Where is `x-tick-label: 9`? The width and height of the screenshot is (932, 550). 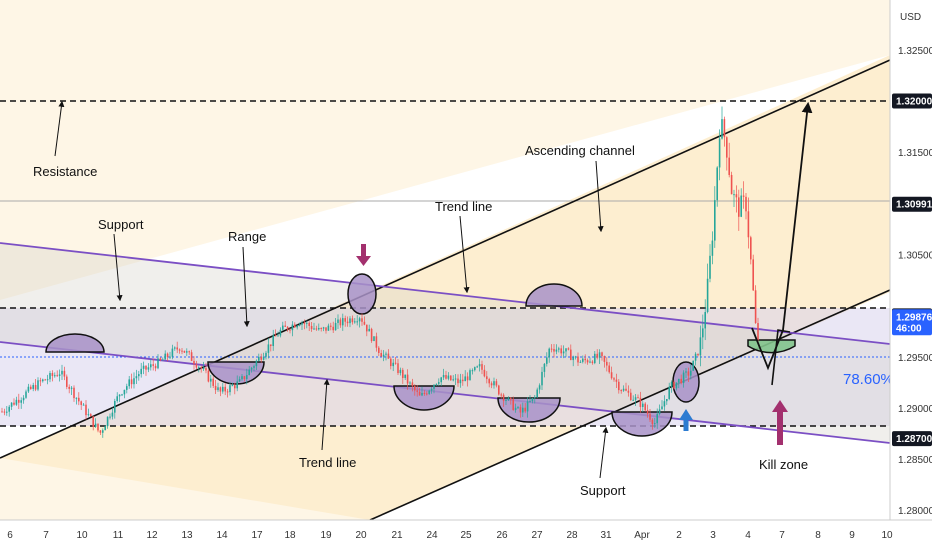
x-tick-label: 9 is located at coordinates (852, 535).